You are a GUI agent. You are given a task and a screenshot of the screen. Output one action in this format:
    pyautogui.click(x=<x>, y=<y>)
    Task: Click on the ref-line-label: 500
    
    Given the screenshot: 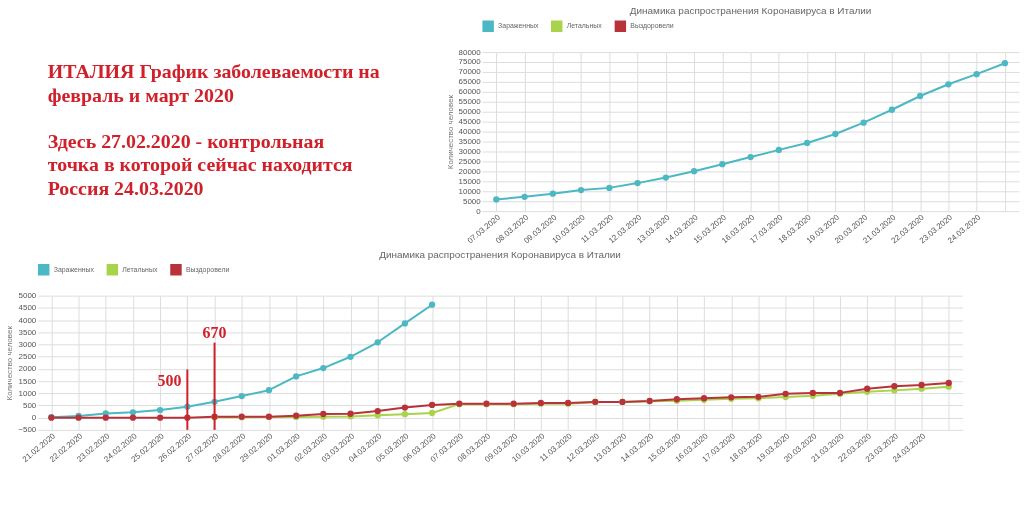 What is the action you would take?
    pyautogui.click(x=169, y=381)
    